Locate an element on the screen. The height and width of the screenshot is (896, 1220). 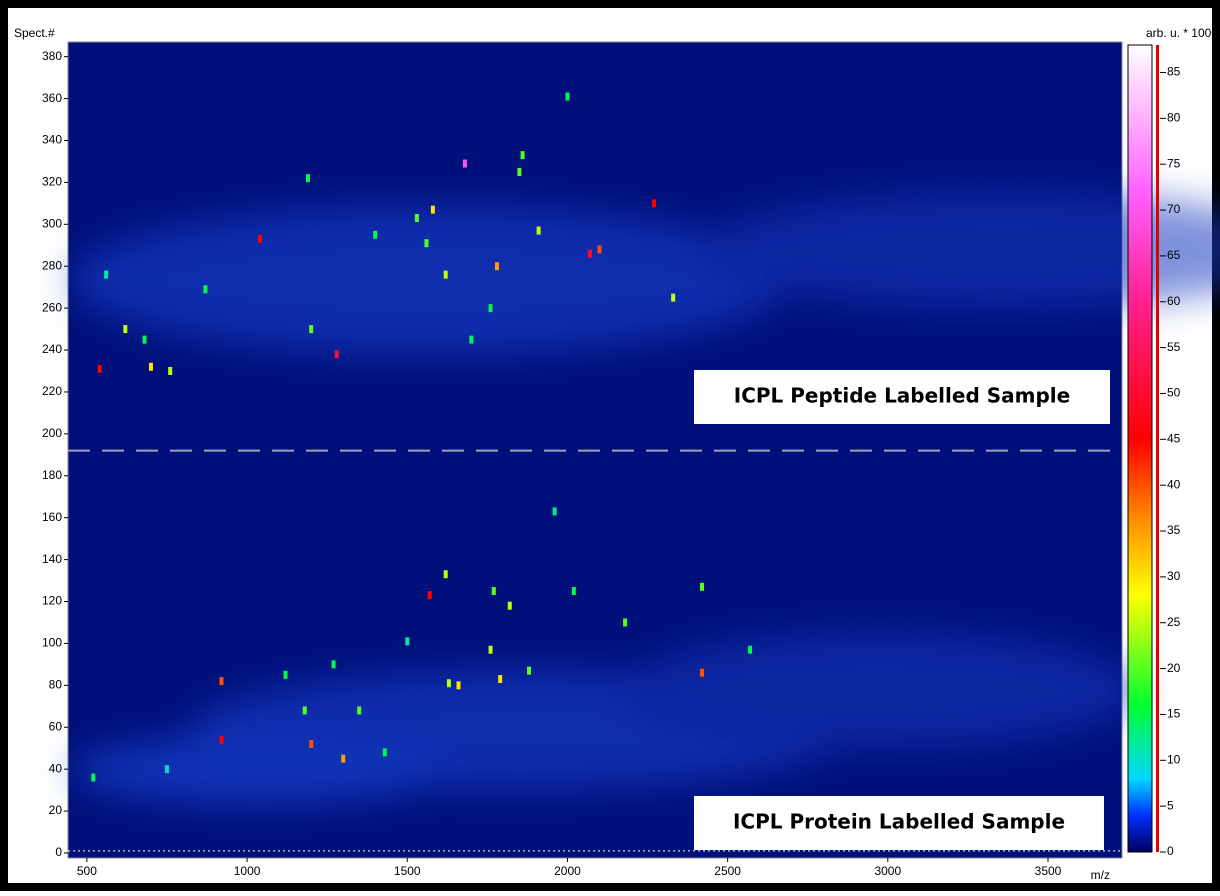
annotation: ICPL Peptide Labelled Sample is located at coordinates (902, 396).